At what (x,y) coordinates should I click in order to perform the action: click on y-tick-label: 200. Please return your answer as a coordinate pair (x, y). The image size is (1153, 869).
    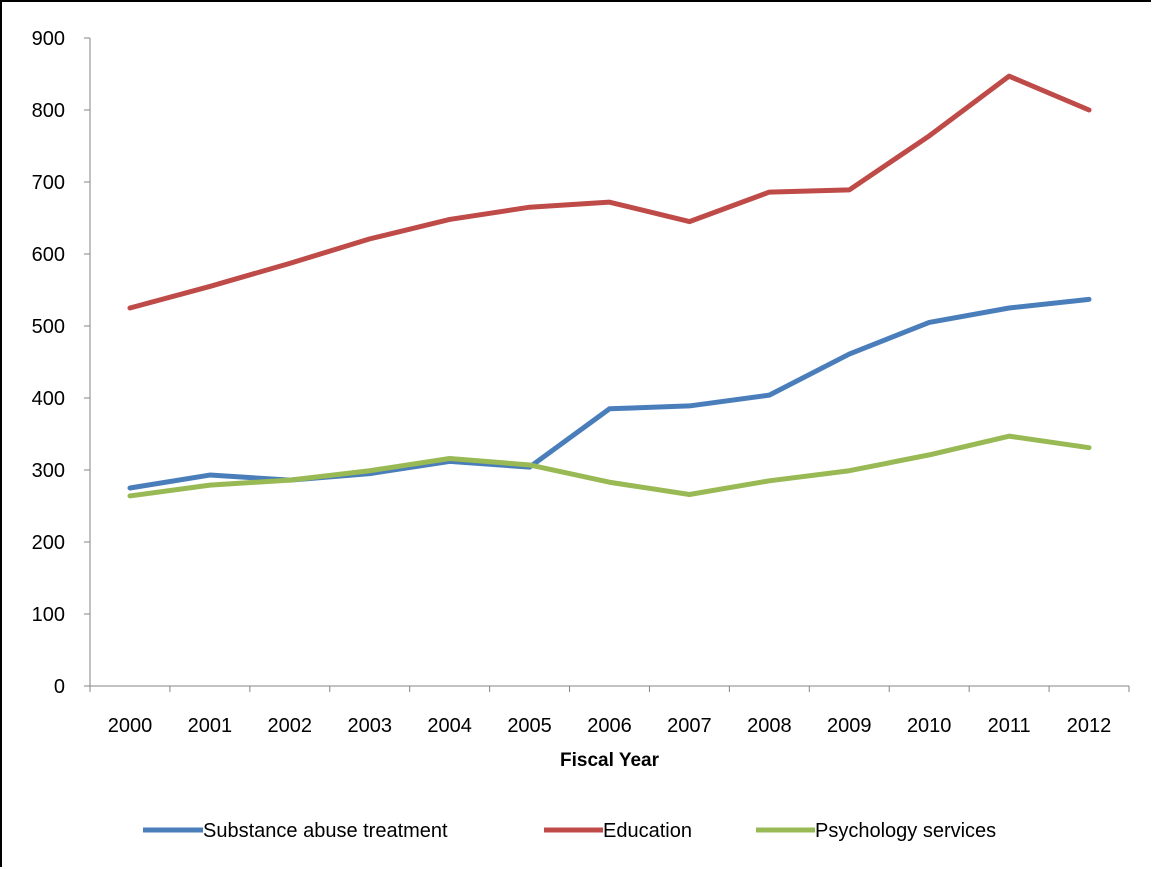
    Looking at the image, I should click on (48, 543).